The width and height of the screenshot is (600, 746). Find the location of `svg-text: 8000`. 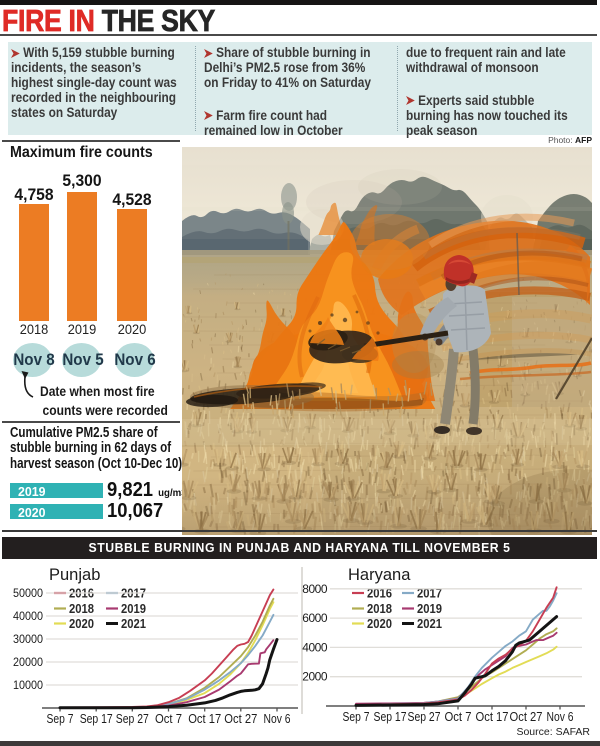

svg-text: 8000 is located at coordinates (315, 589).